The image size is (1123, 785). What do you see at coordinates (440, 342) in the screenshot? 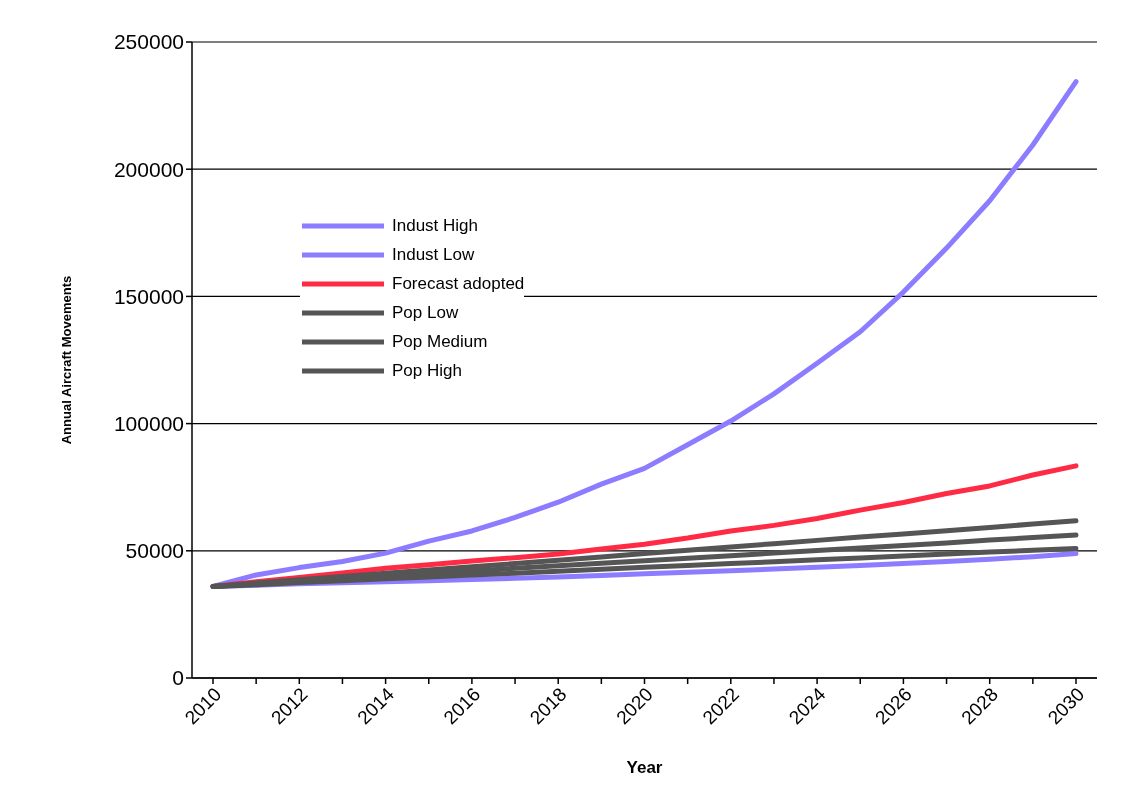
I see `legend-label: Pop Medium` at bounding box center [440, 342].